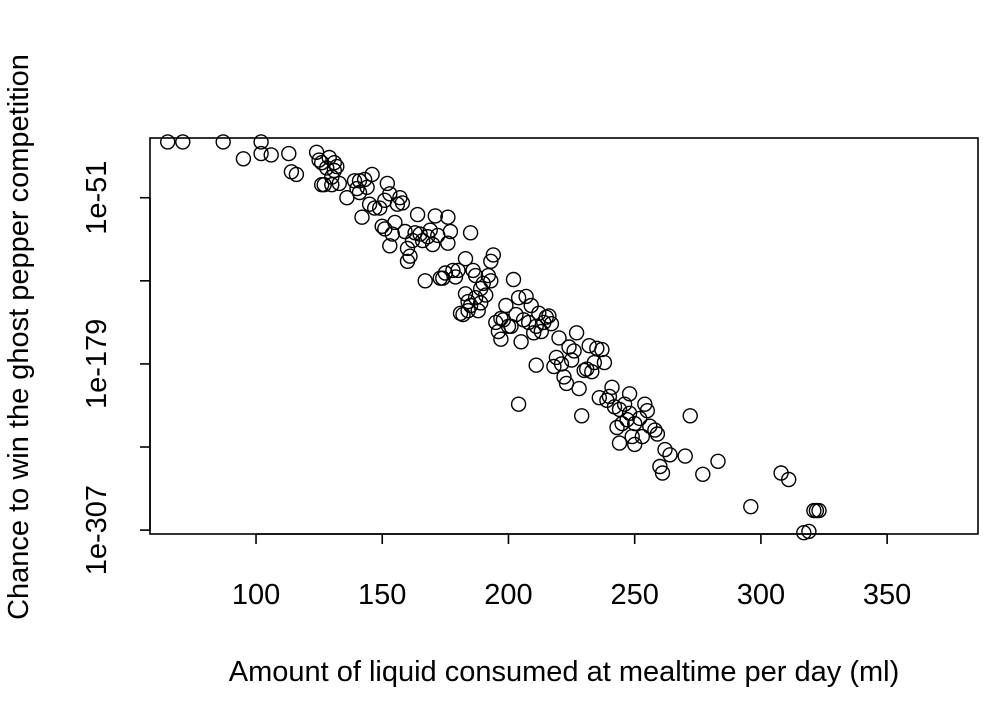  Describe the element at coordinates (97, 198) in the screenshot. I see `y-tick-label: 1e-51` at that location.